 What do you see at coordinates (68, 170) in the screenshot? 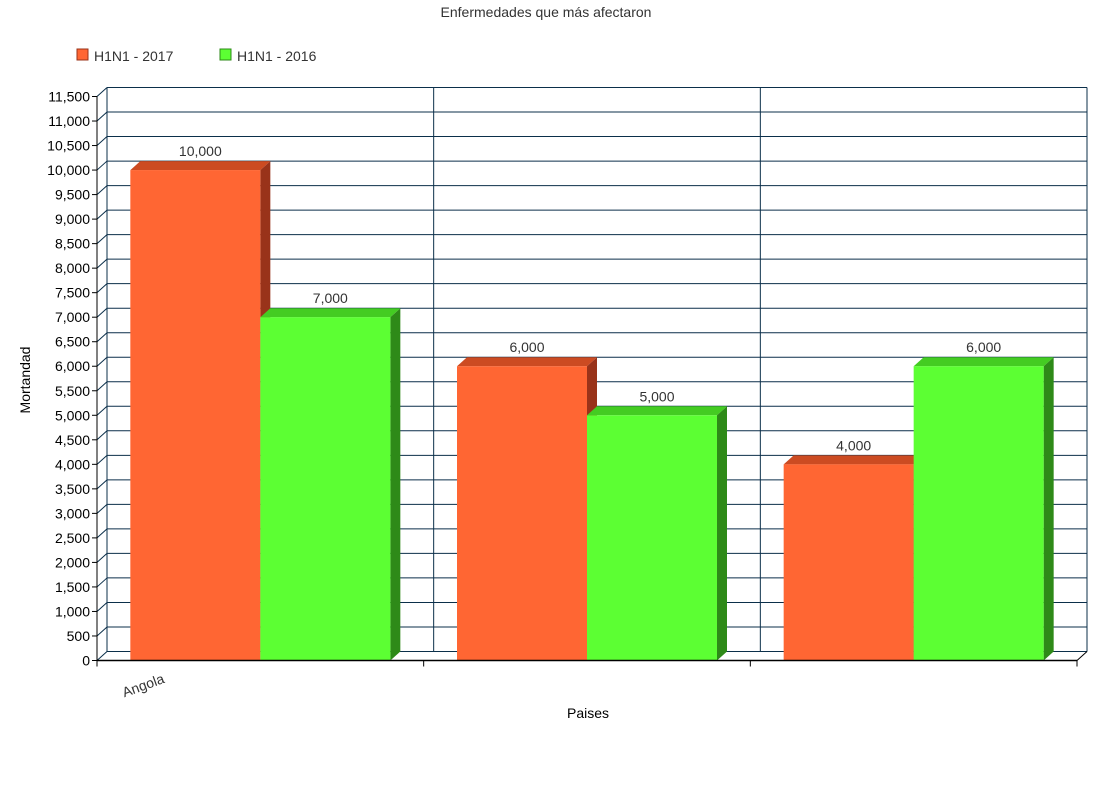
I see `y-tick-label: 10,000` at bounding box center [68, 170].